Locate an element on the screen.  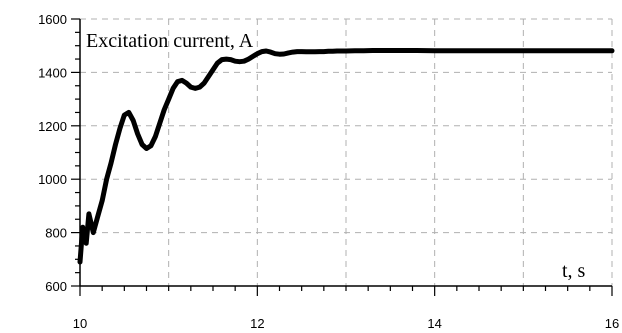
x-tick-label: 10 is located at coordinates (80, 323).